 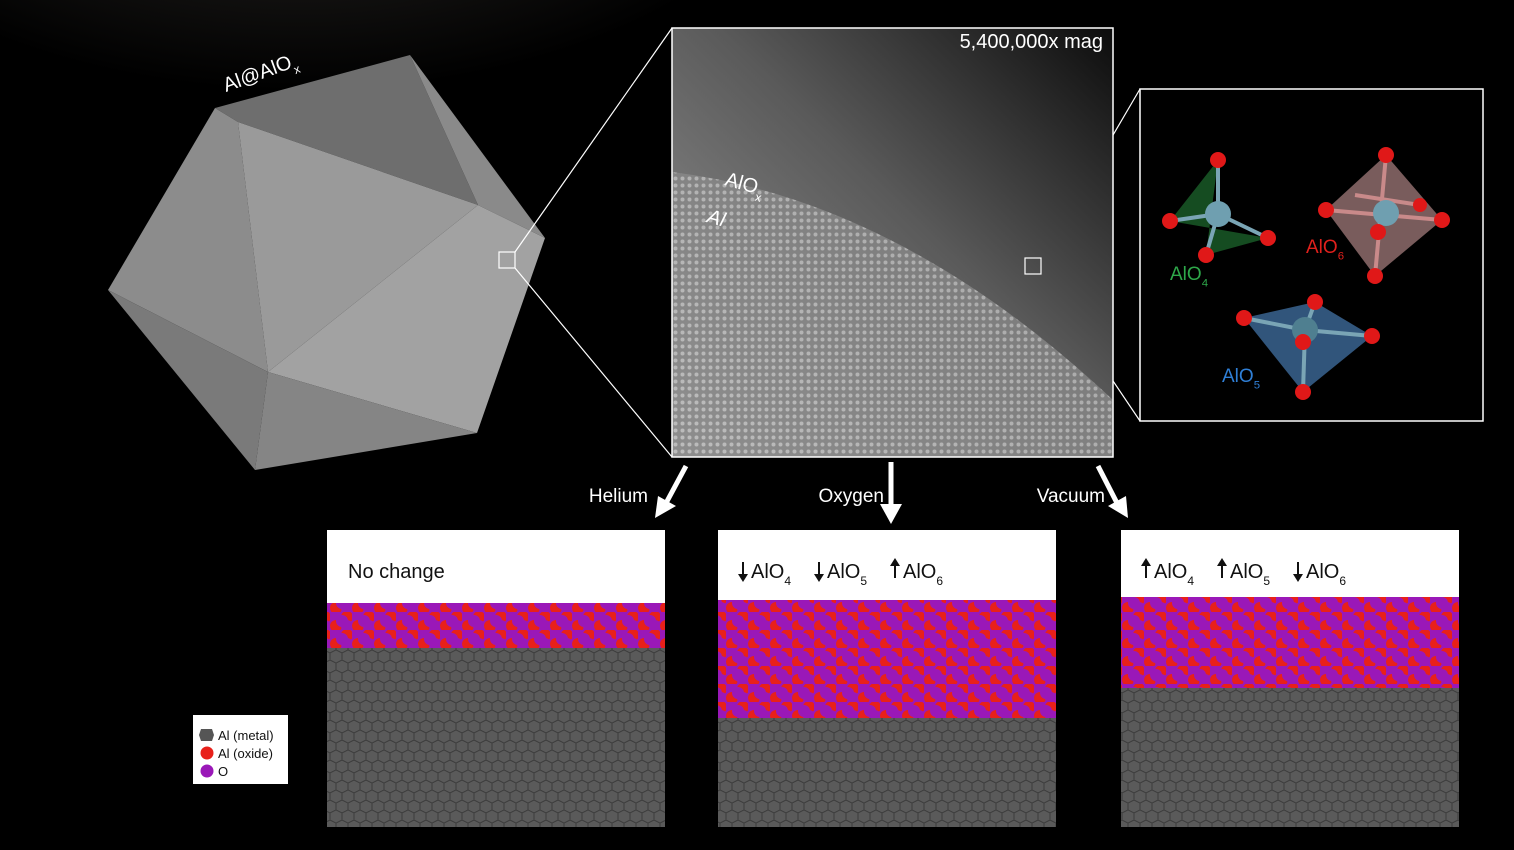 I want to click on condition-label: Oxygen, so click(x=851, y=496).